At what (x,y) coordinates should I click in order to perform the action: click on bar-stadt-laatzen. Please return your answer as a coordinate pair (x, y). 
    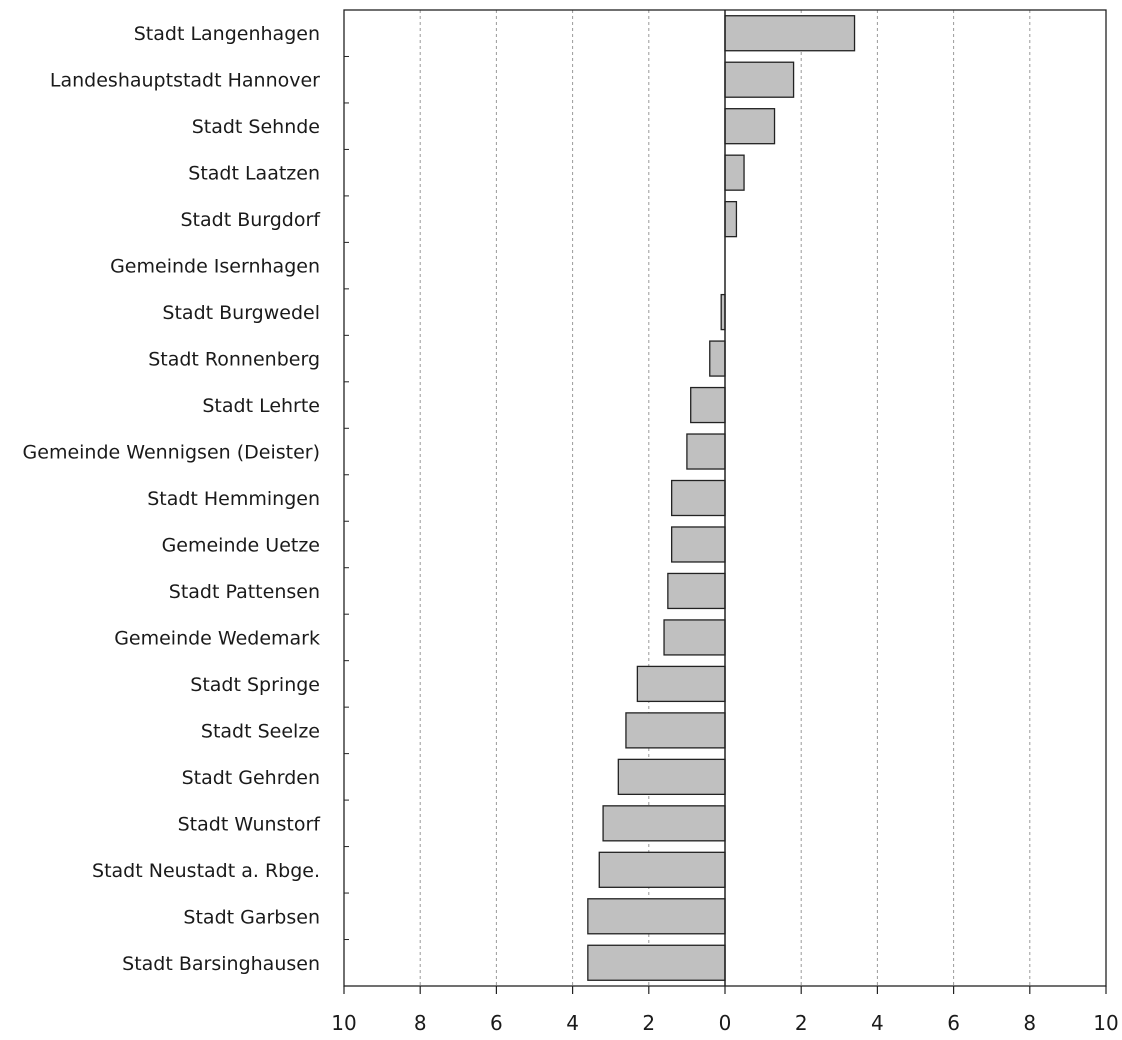
    Looking at the image, I should click on (734, 172).